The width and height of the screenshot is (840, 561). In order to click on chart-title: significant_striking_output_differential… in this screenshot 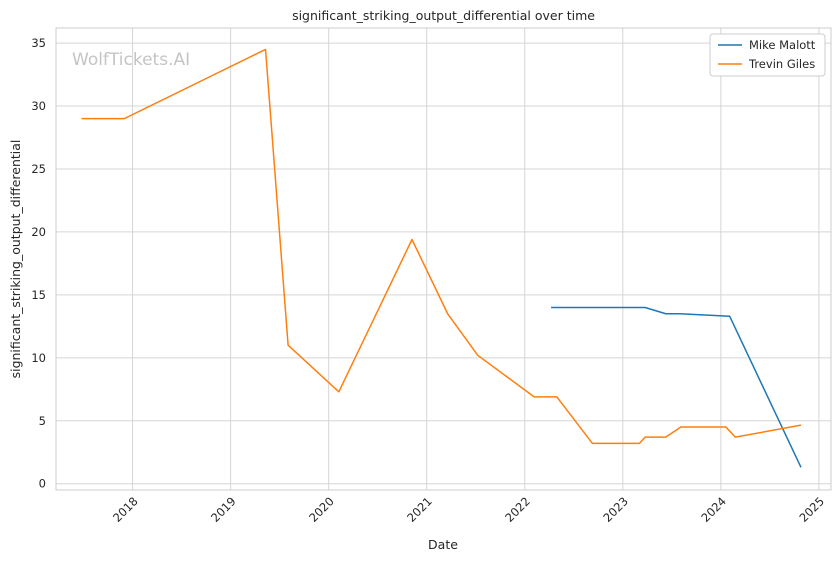, I will do `click(443, 15)`.